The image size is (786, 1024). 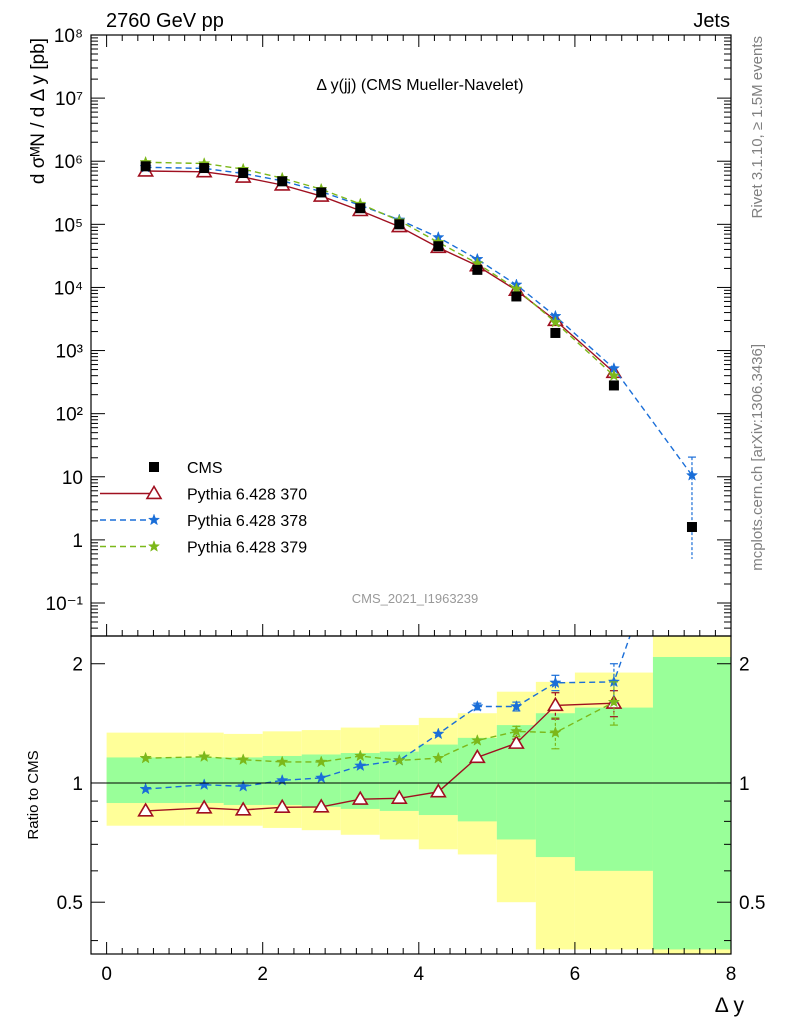 I want to click on legend-label: CMS, so click(x=205, y=468).